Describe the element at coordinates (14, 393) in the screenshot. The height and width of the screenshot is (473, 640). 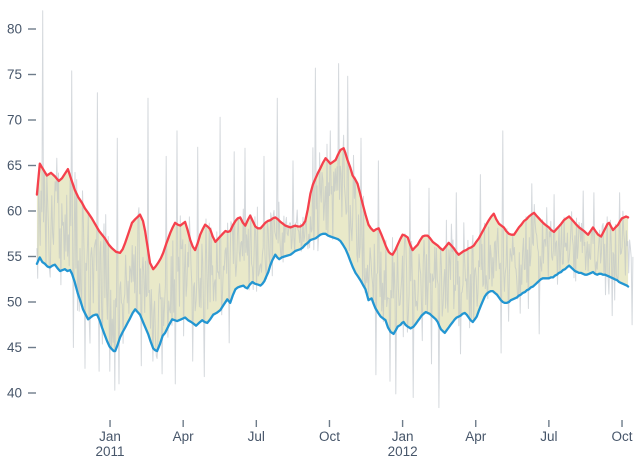
I see `y-tick-label: 40` at that location.